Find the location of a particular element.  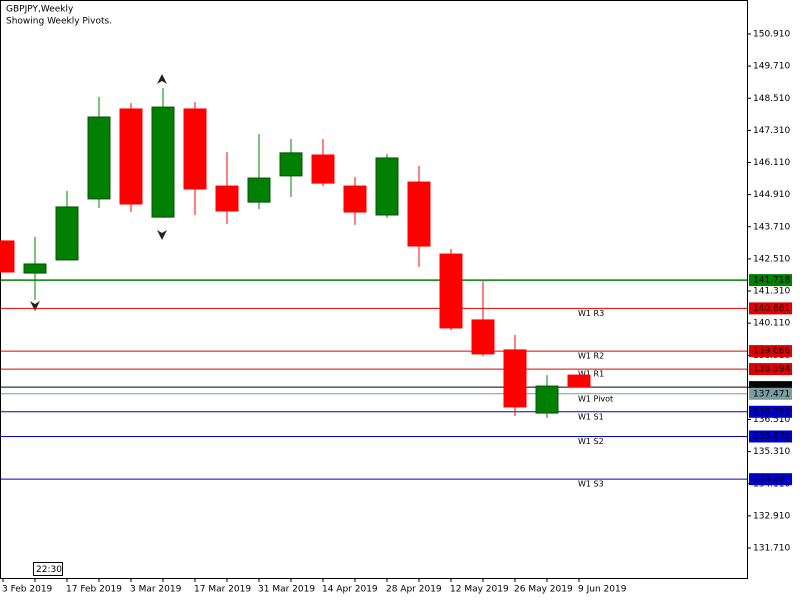

level-name: W1 S1 is located at coordinates (591, 416).